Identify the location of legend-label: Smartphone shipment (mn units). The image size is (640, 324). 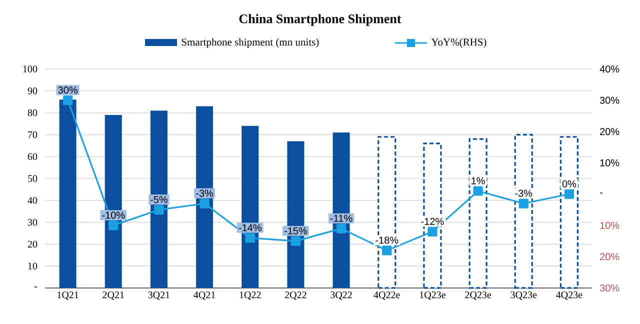
(250, 43).